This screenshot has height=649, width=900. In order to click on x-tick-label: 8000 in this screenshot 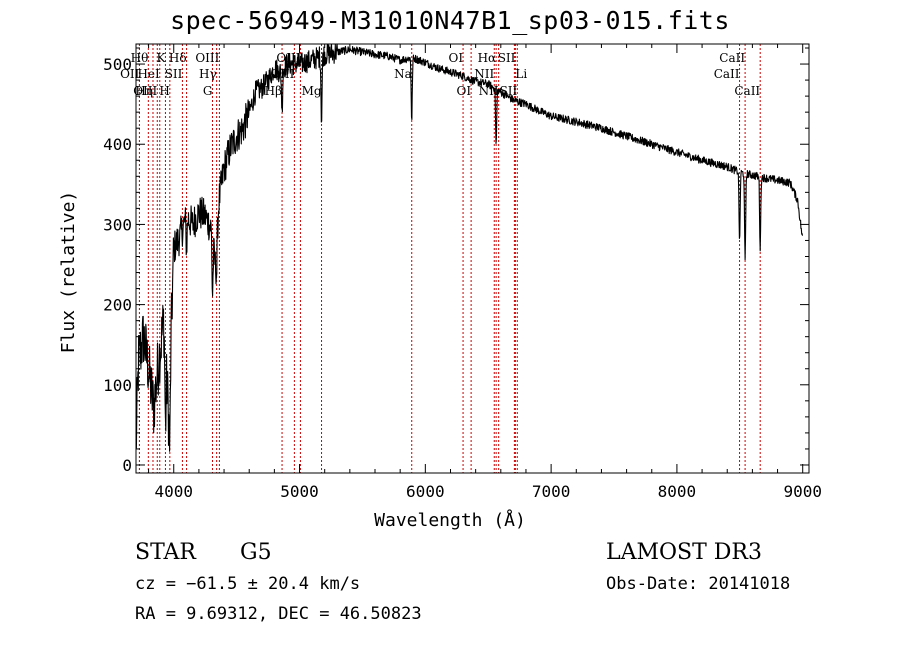, I will do `click(677, 491)`.